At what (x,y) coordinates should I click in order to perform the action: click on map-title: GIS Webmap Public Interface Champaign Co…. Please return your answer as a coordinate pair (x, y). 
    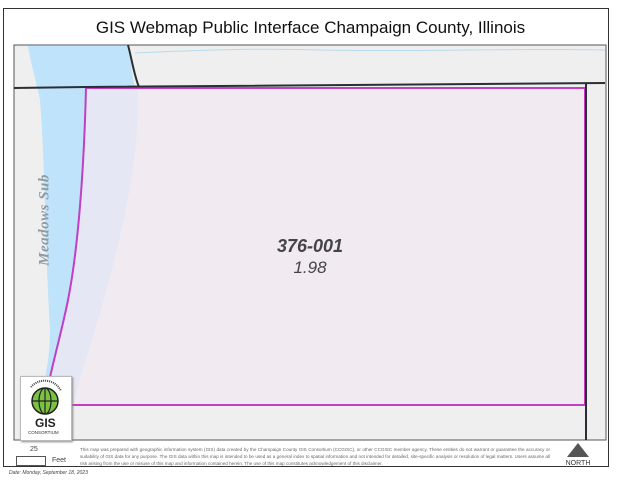
    Looking at the image, I should click on (310, 27).